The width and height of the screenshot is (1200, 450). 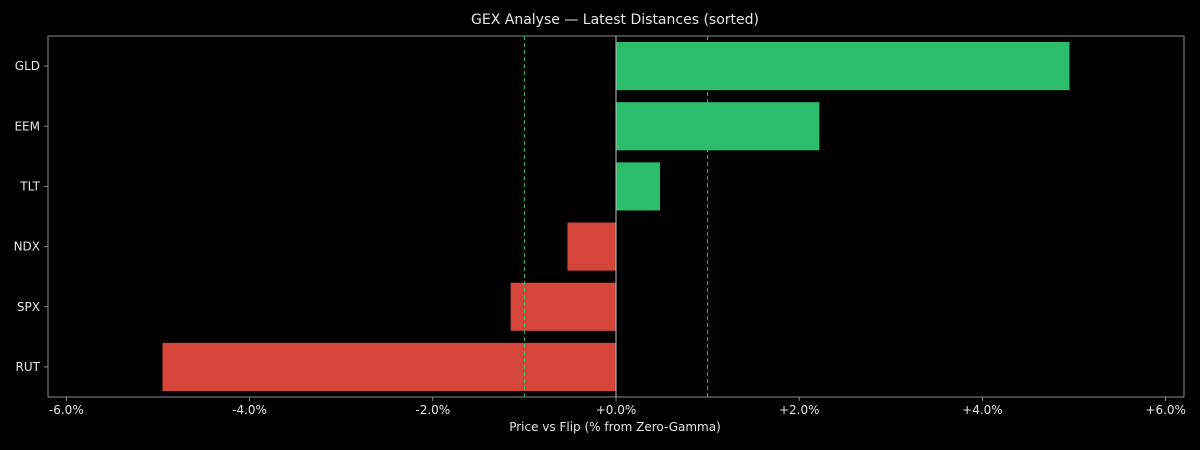 What do you see at coordinates (249, 410) in the screenshot?
I see `x-tick-label-1: -4.0%` at bounding box center [249, 410].